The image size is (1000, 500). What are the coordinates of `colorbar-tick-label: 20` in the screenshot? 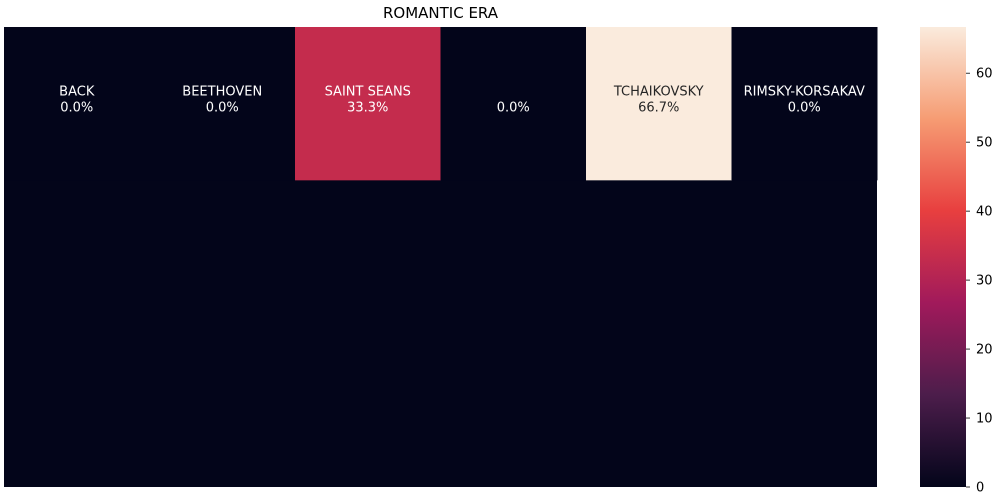 It's located at (984, 350).